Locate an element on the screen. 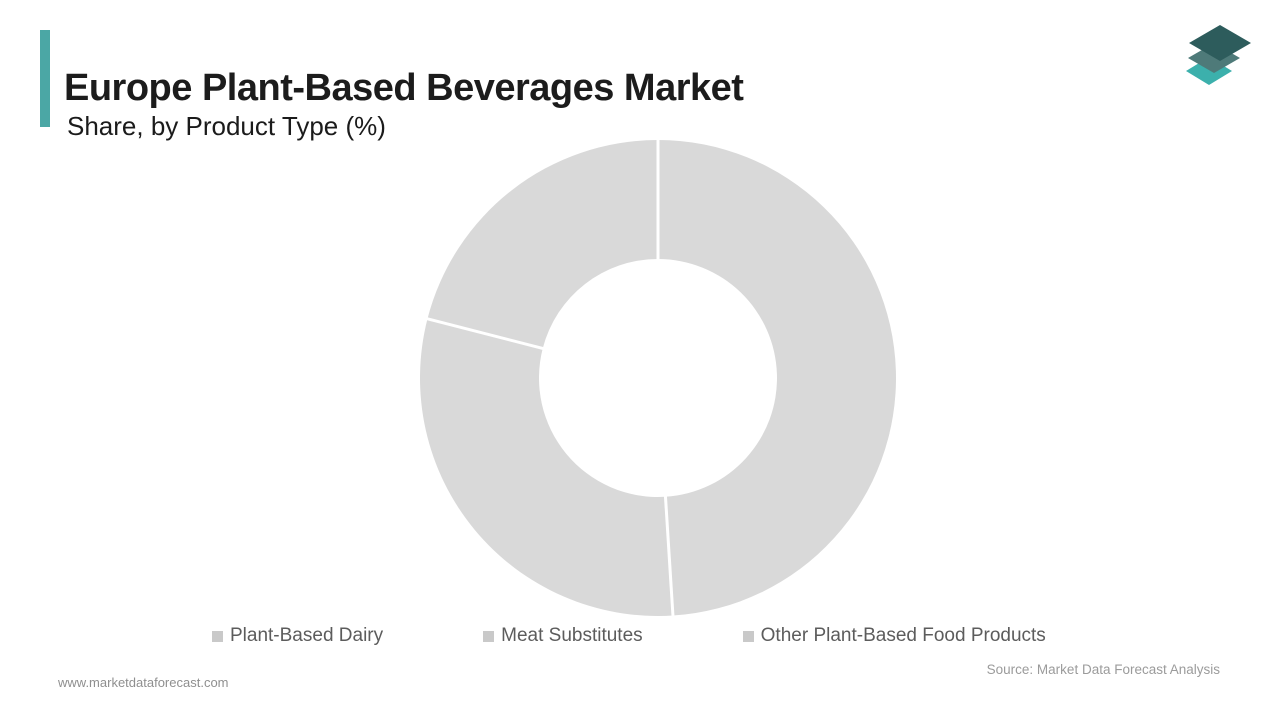 Image resolution: width=1280 pixels, height=720 pixels. footer-website: www.marketdataforecast.com is located at coordinates (143, 682).